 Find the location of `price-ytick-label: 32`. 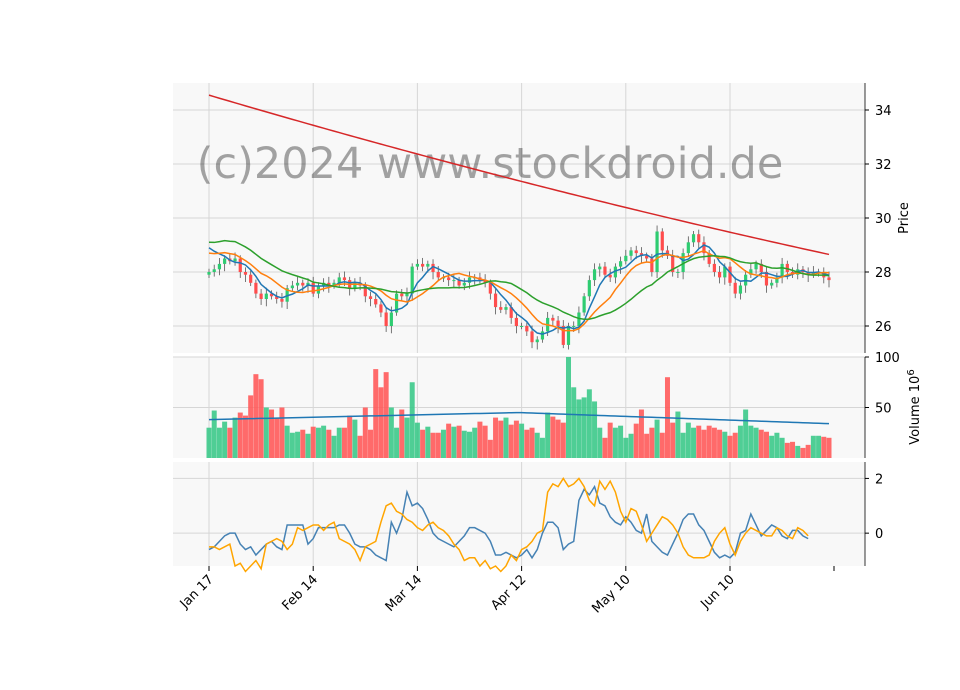

price-ytick-label: 32 is located at coordinates (883, 165).